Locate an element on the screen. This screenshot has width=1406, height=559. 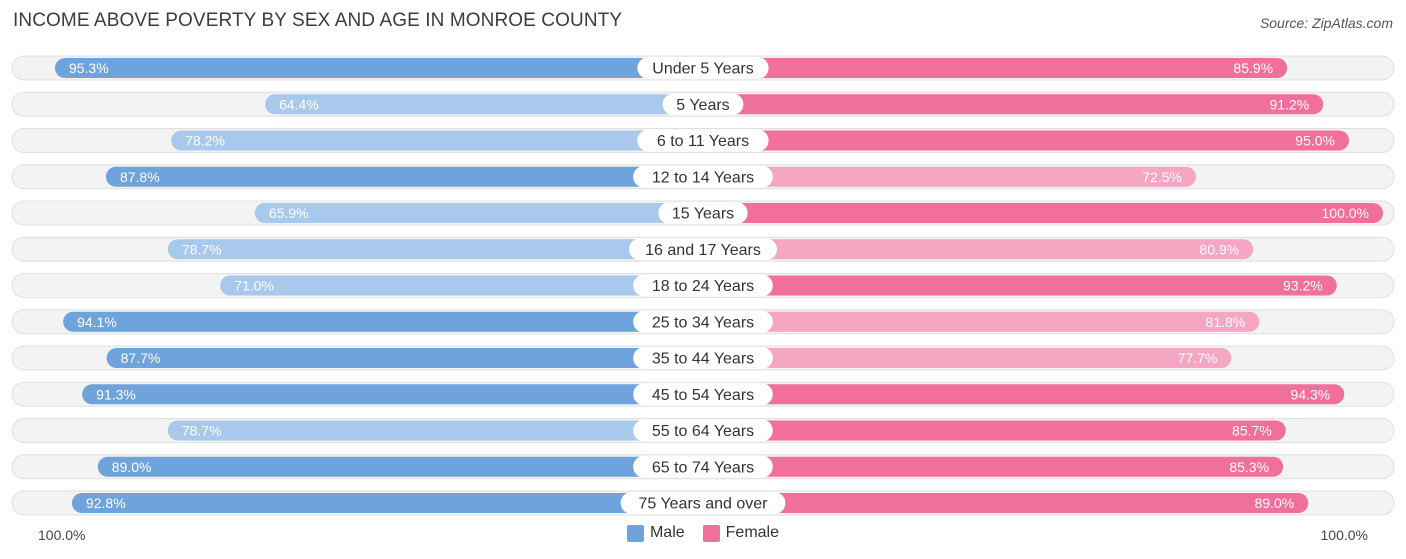
male-value-label: 95.3% is located at coordinates (89, 68).